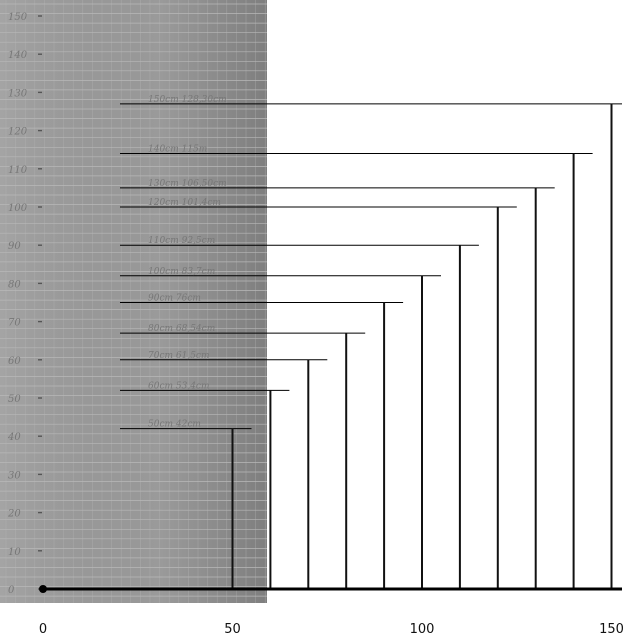 The width and height of the screenshot is (643, 640). What do you see at coordinates (611, 629) in the screenshot?
I see `x-tick-label: 150` at bounding box center [611, 629].